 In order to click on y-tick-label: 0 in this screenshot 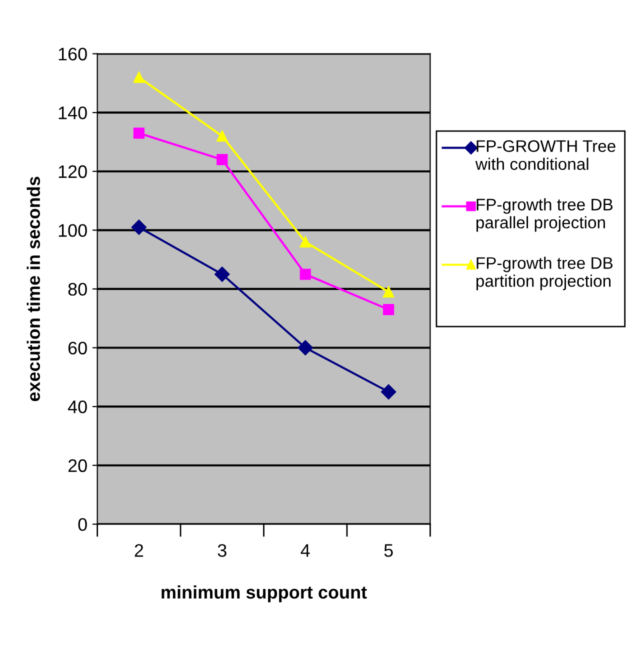, I will do `click(82, 524)`.